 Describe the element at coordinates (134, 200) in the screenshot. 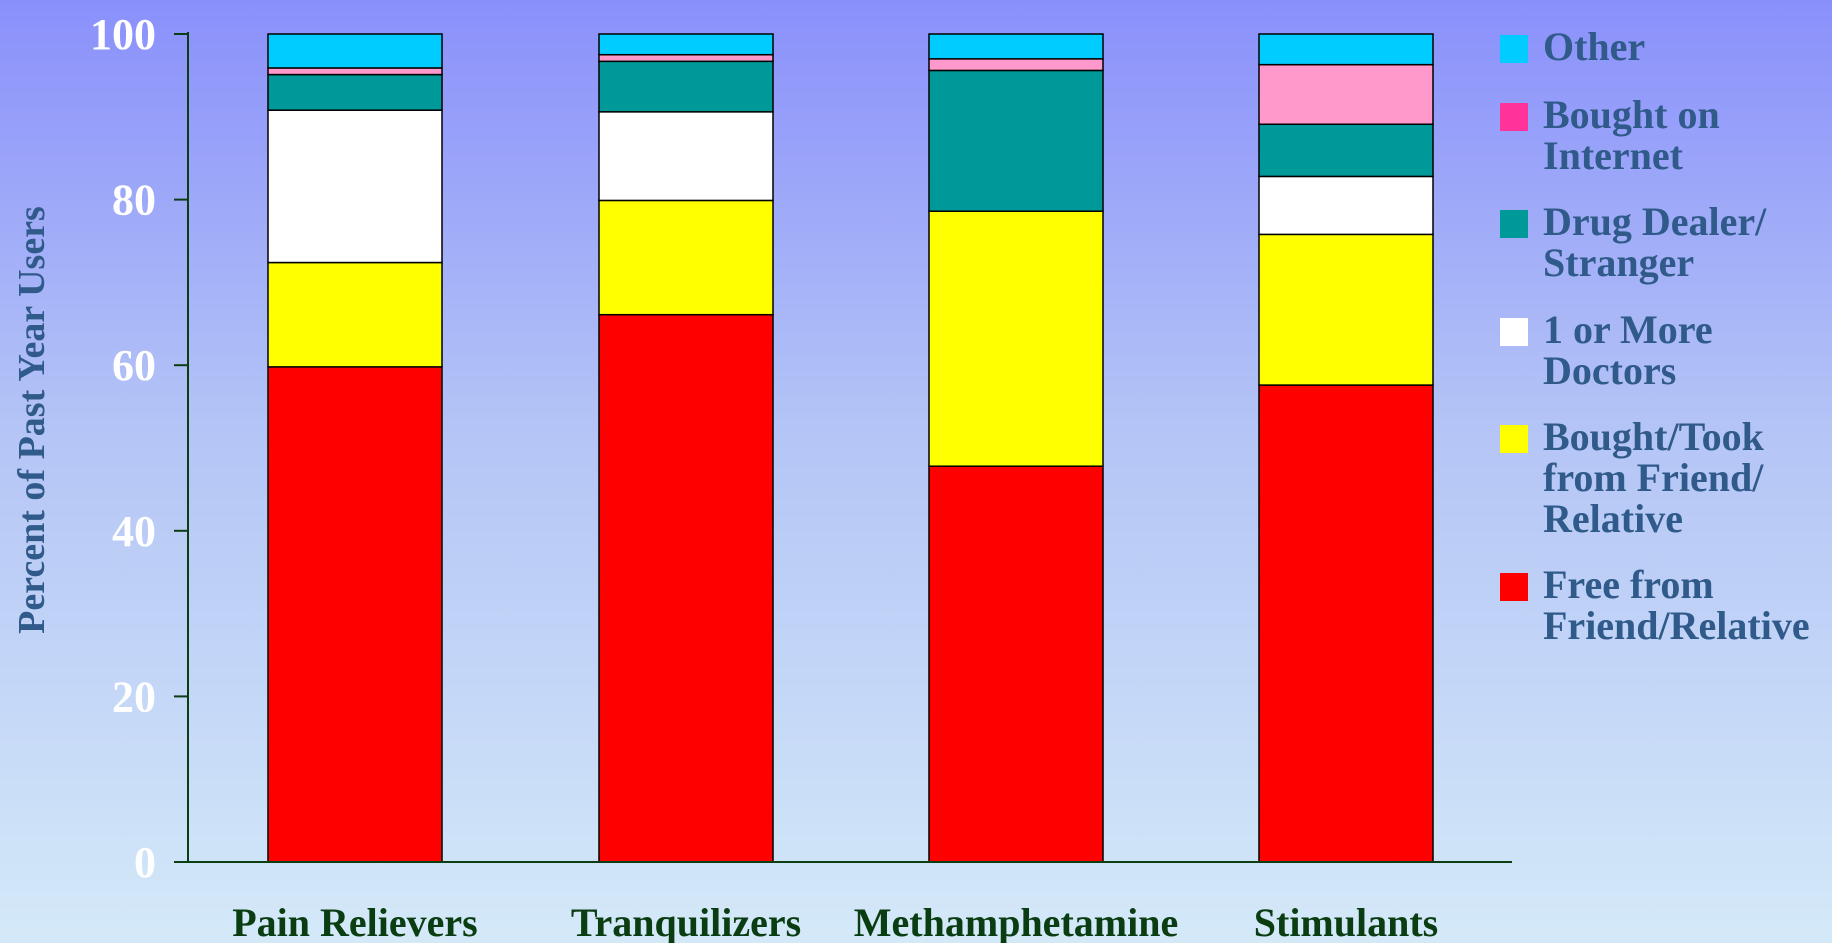

I see `y-tick-label: 80` at that location.